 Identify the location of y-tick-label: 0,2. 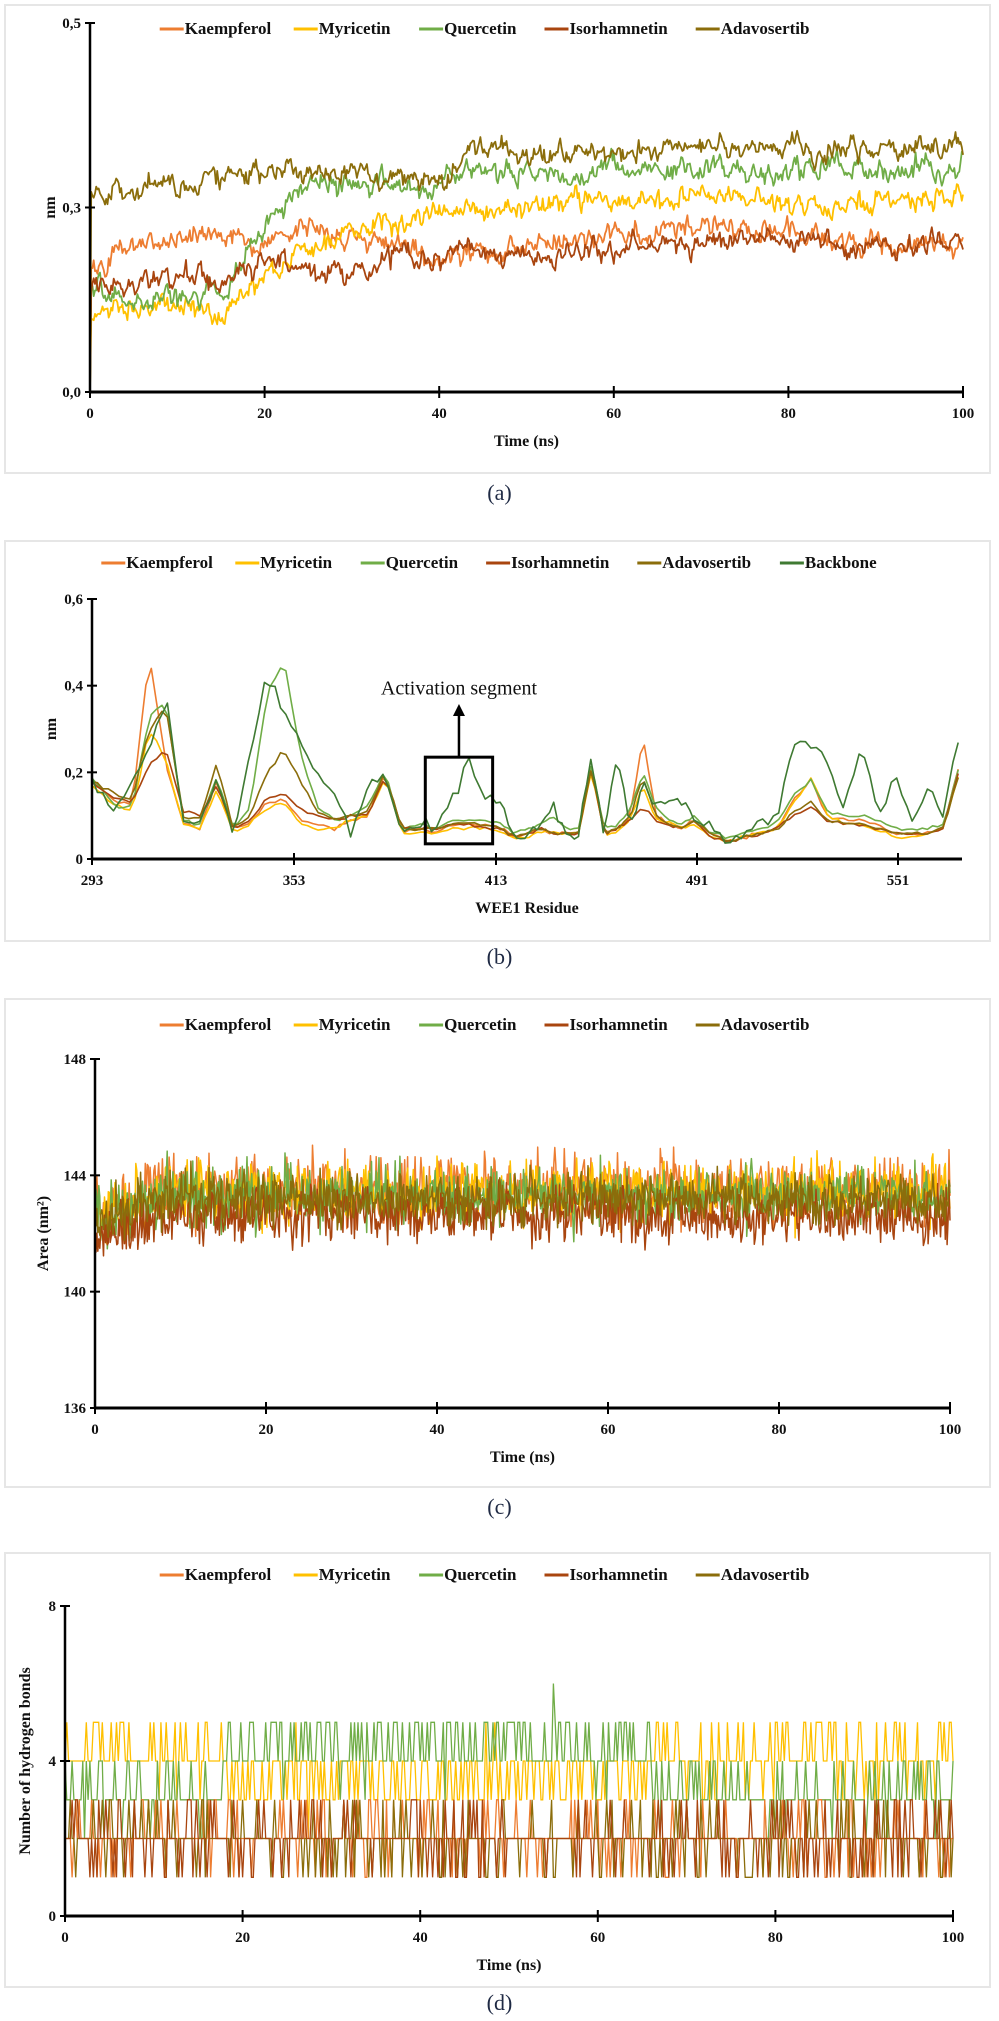
(73, 773).